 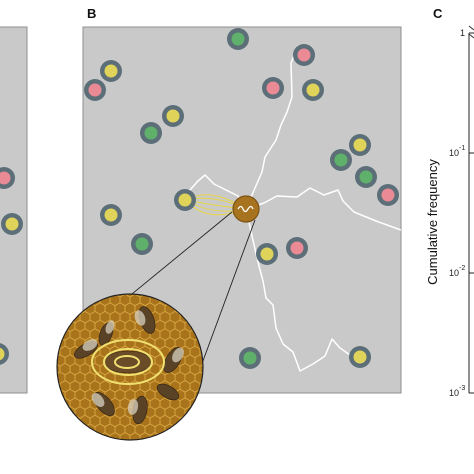 I want to click on panel-b-bee-1-yellow-marker, so click(x=111, y=71).